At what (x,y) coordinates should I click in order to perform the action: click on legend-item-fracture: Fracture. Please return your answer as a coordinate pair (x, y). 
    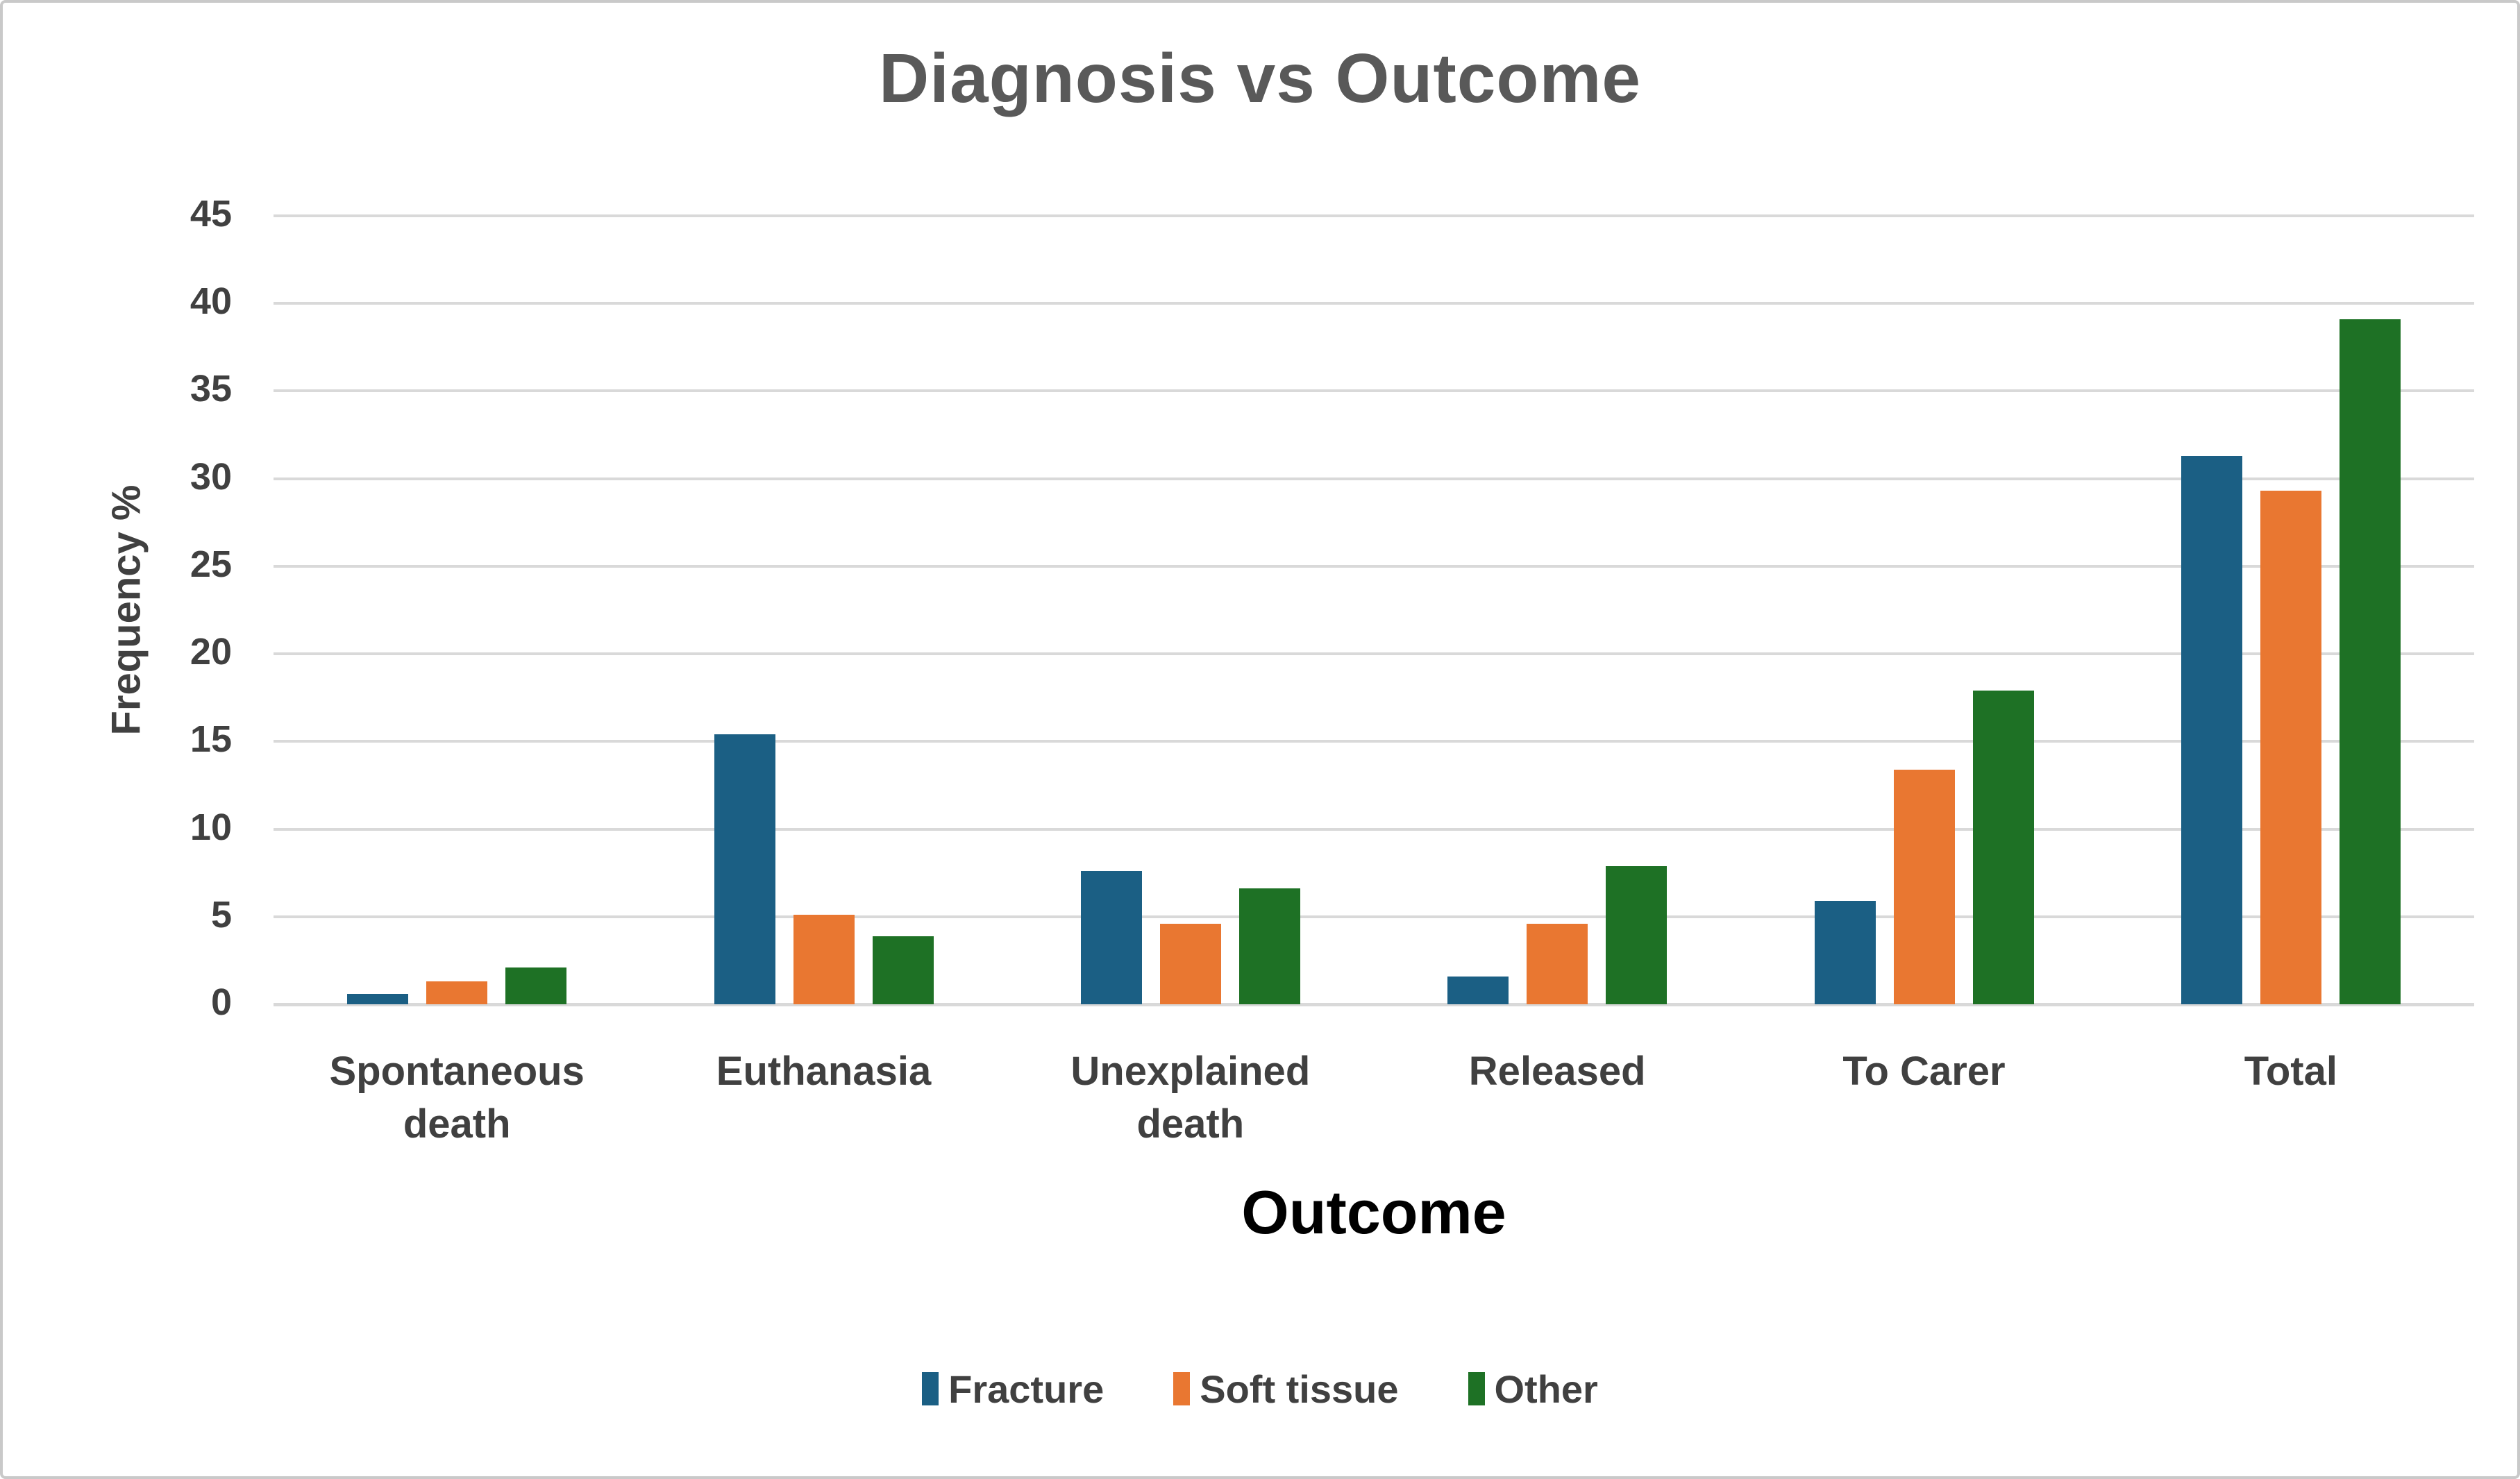
    Looking at the image, I should click on (1013, 1390).